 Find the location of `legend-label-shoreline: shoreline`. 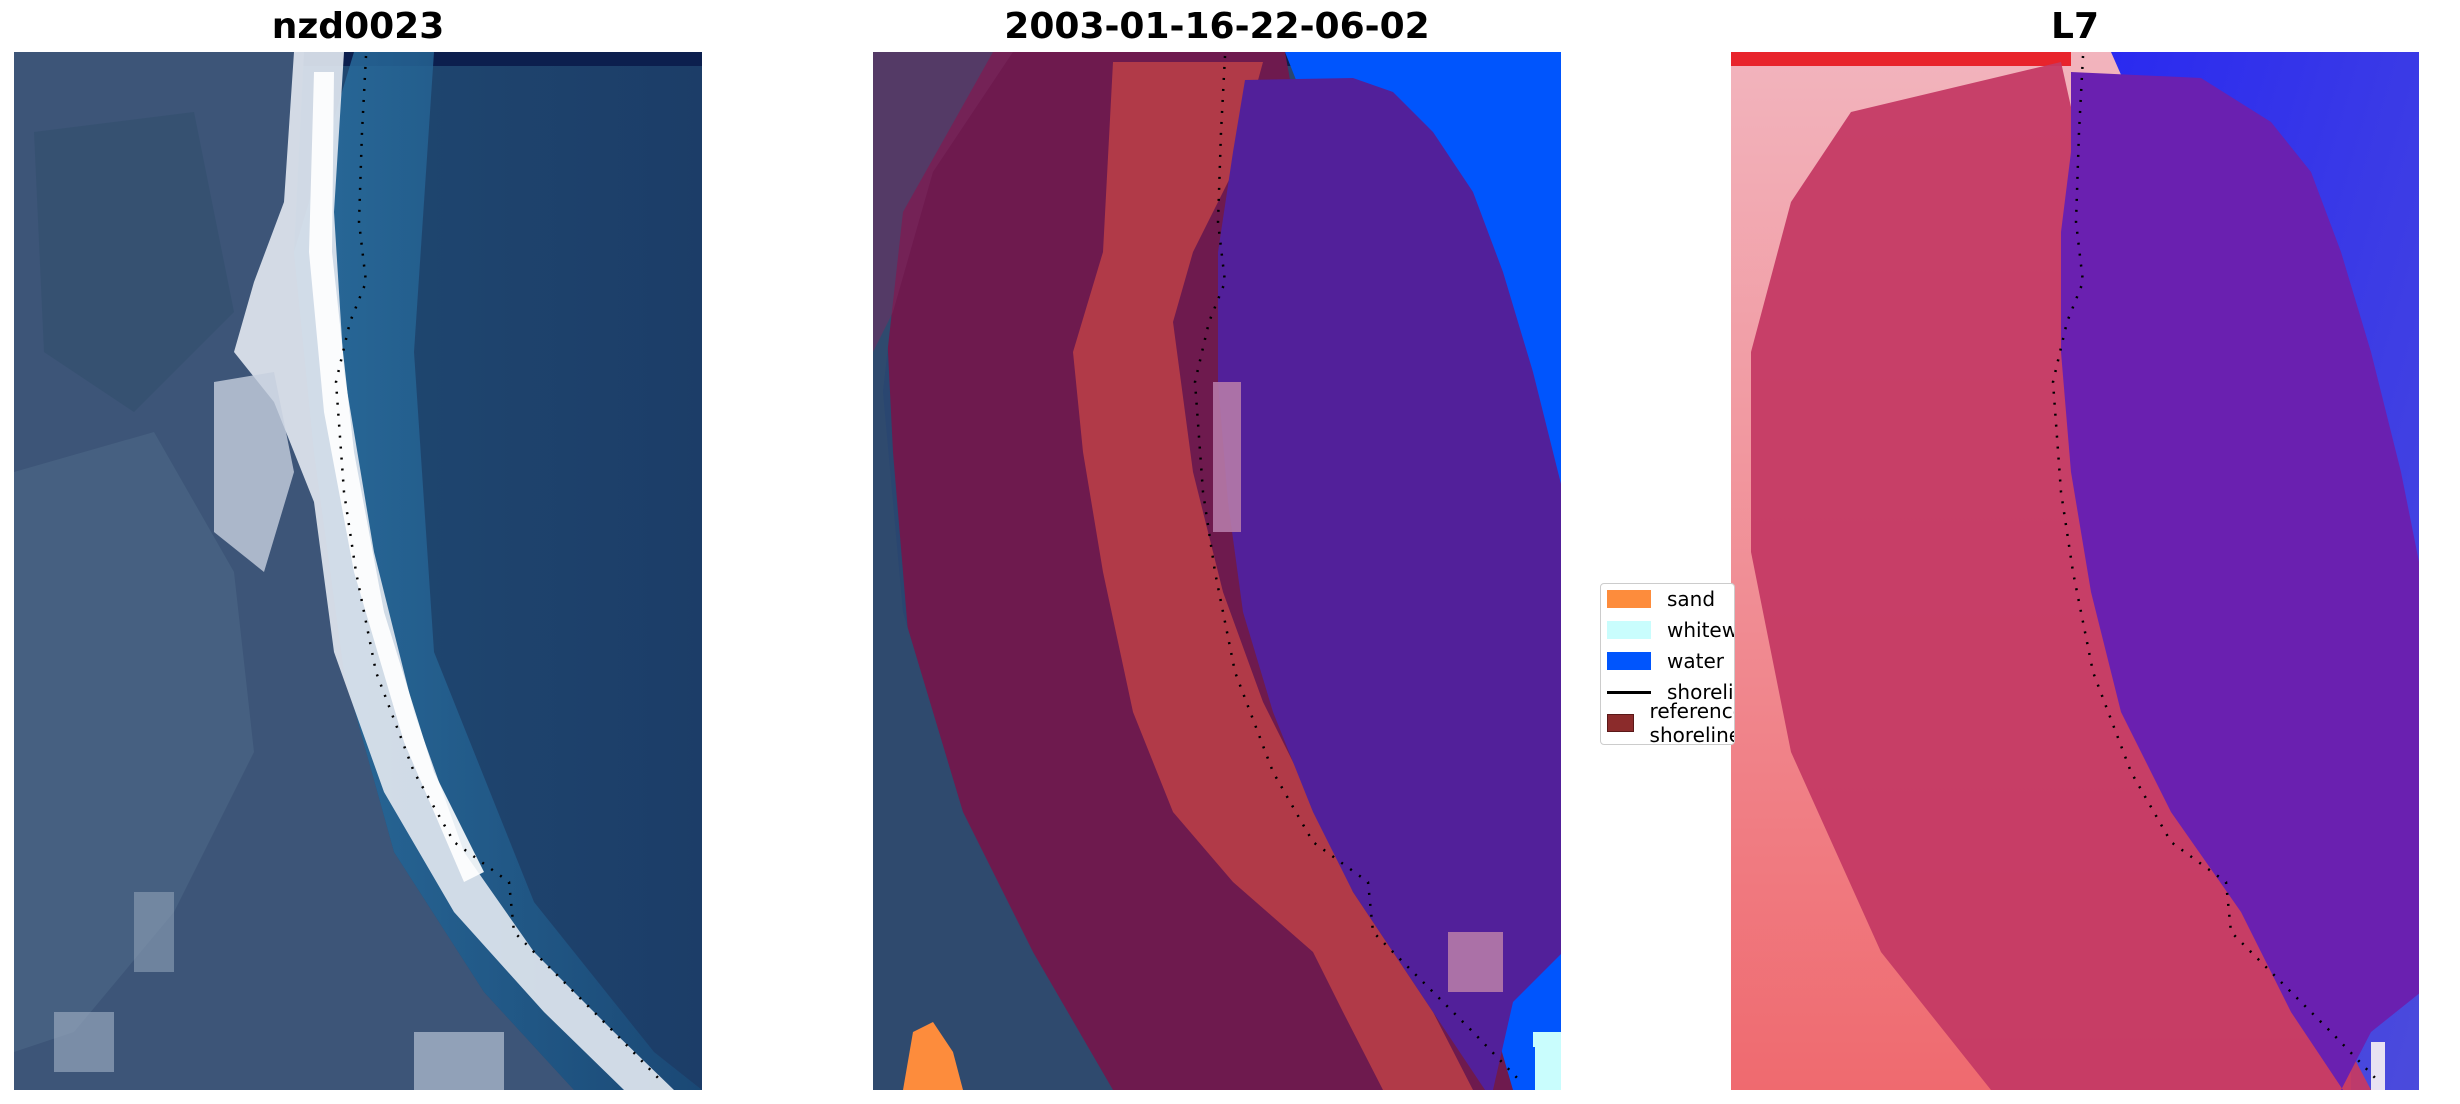

legend-label-shoreline: shoreline is located at coordinates (1700, 692).